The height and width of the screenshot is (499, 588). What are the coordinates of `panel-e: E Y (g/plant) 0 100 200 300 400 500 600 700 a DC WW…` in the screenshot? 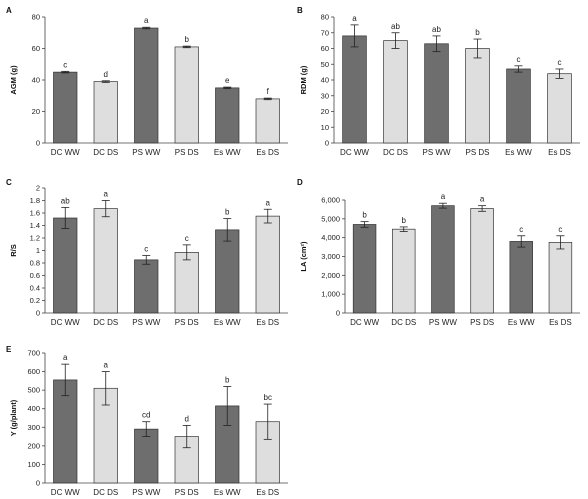 It's located at (147, 421).